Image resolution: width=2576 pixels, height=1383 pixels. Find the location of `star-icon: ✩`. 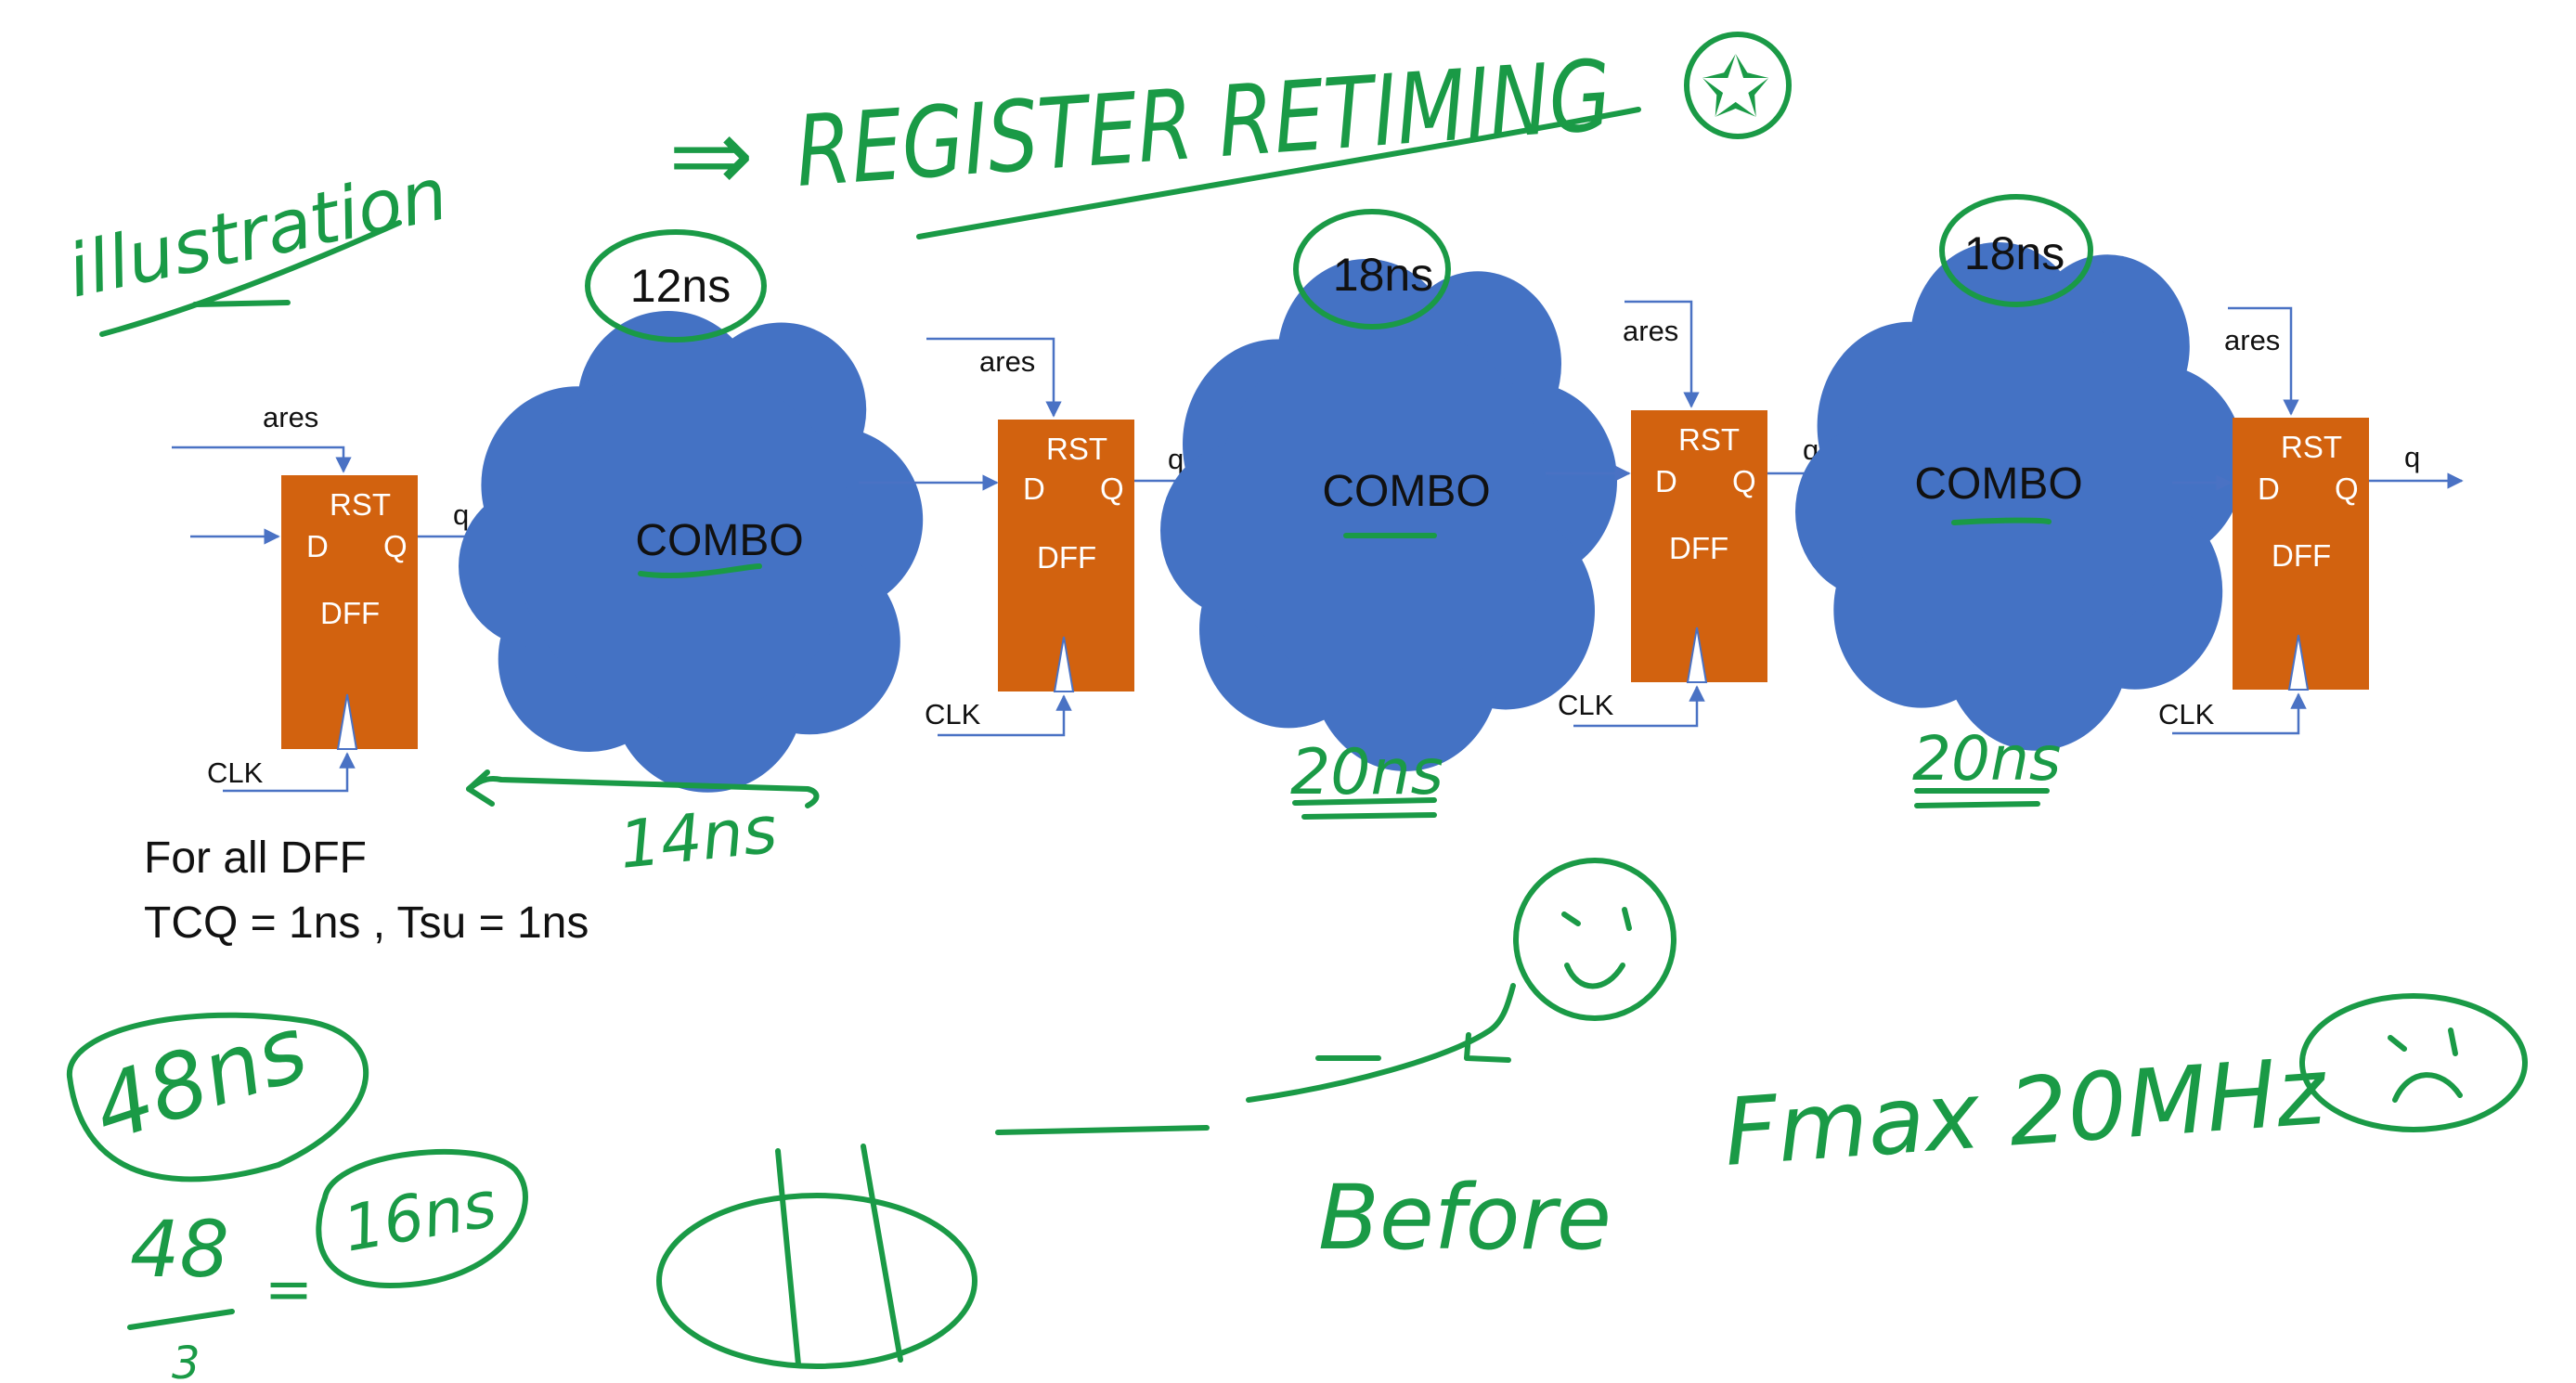

star-icon: ✩ is located at coordinates (1735, 87).